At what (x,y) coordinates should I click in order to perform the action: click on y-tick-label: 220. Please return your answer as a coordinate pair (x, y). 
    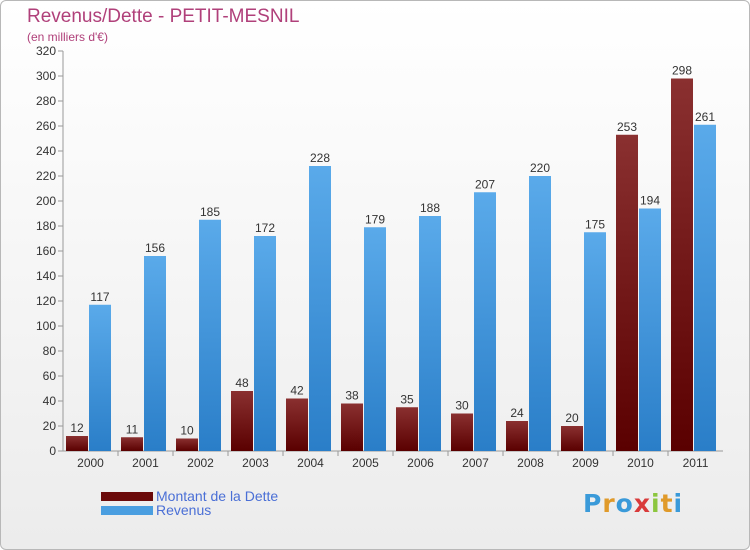
    Looking at the image, I should click on (46, 176).